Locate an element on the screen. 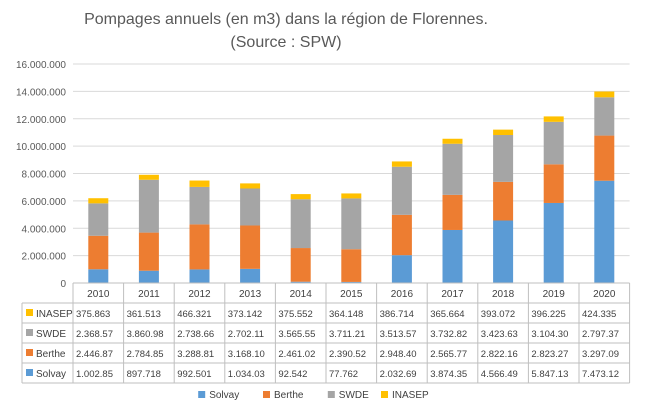 This screenshot has width=645, height=415. category-label: 2014 is located at coordinates (301, 294).